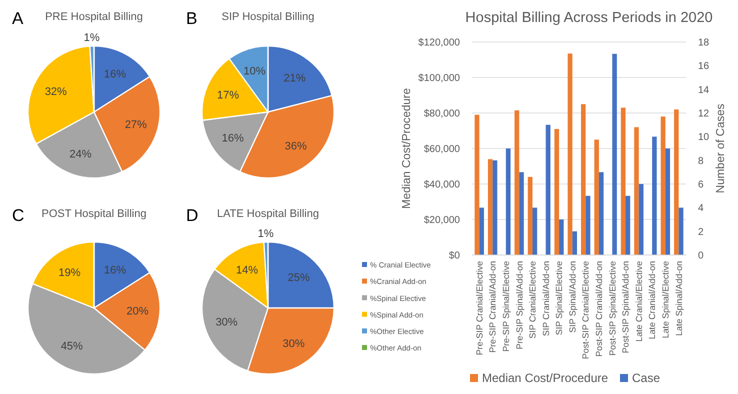 The image size is (738, 394). What do you see at coordinates (612, 308) in the screenshot?
I see `x-tick-label: Post-SIP Spinal/Elective` at bounding box center [612, 308].